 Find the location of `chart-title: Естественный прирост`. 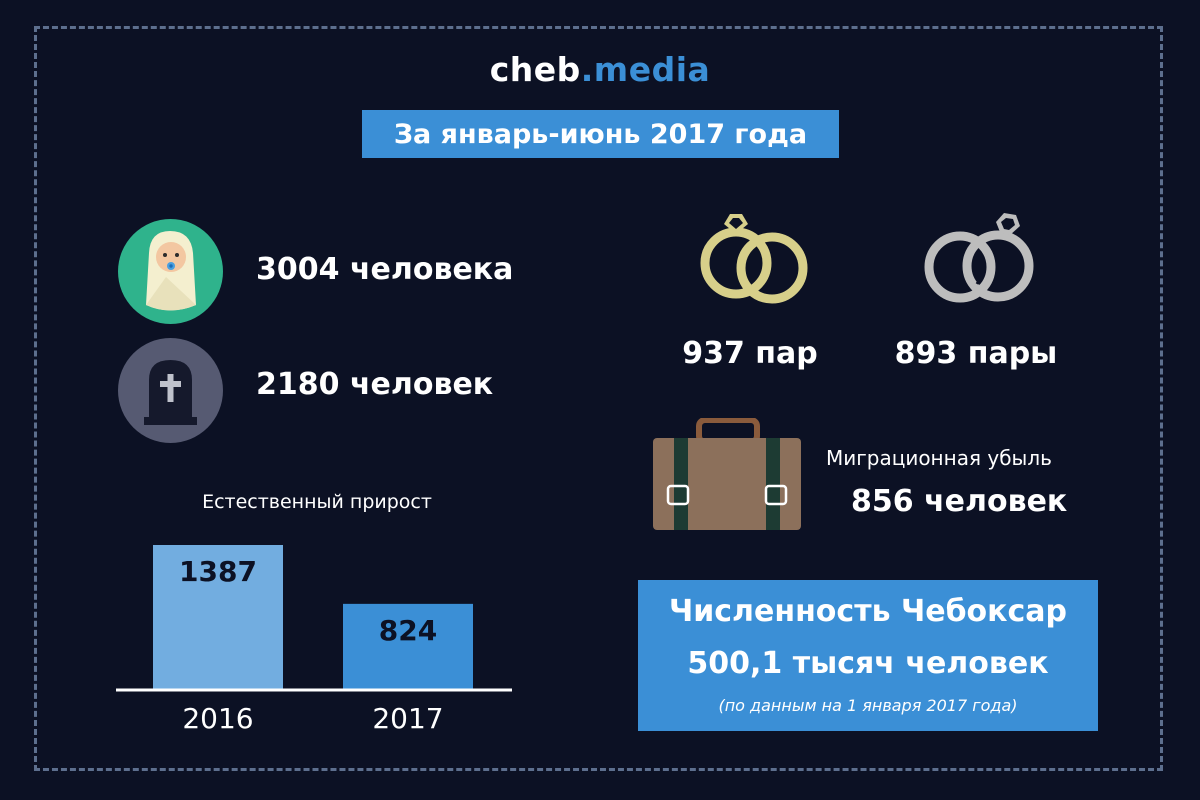

chart-title: Естественный прирост is located at coordinates (317, 502).